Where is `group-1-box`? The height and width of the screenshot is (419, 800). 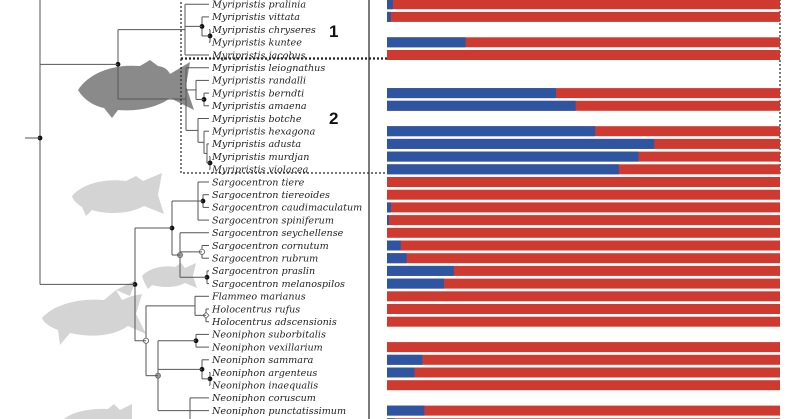 group-1-box is located at coordinates (480, 29).